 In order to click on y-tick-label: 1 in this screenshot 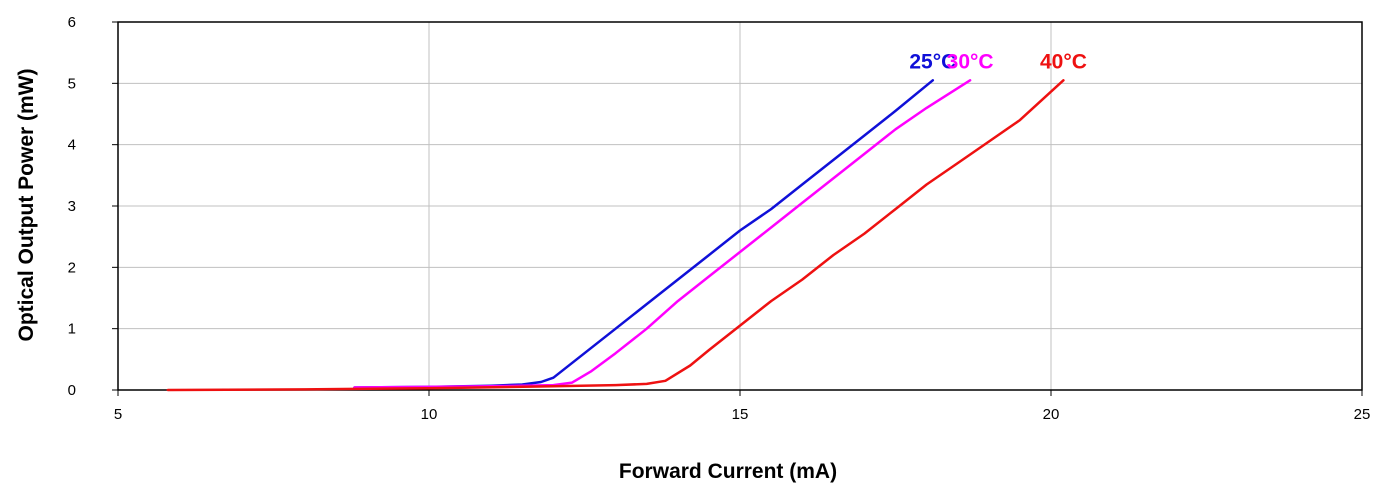, I will do `click(72, 329)`.